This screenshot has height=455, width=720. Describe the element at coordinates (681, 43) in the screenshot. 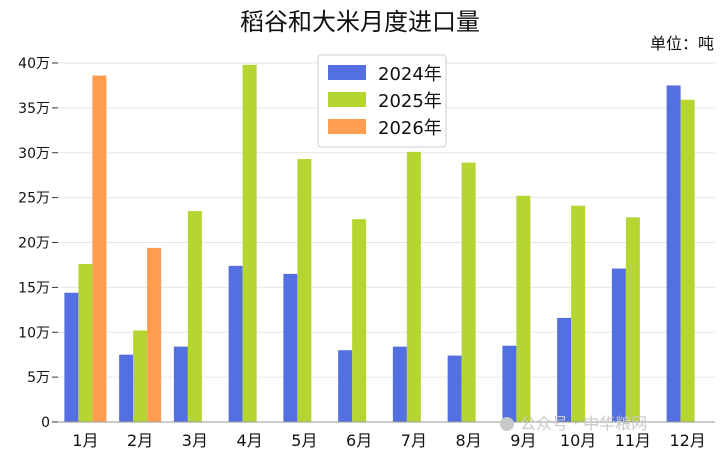

I see `unit-label: 单位：吨` at that location.